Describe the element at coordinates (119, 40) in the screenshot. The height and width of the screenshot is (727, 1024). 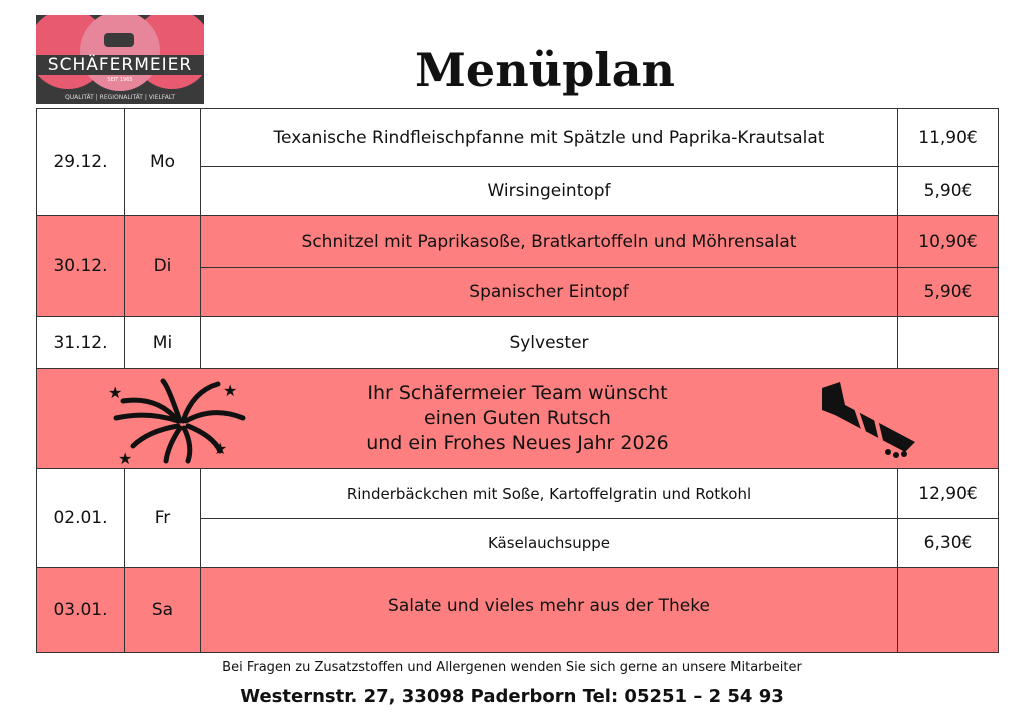
I see `cow-icon` at that location.